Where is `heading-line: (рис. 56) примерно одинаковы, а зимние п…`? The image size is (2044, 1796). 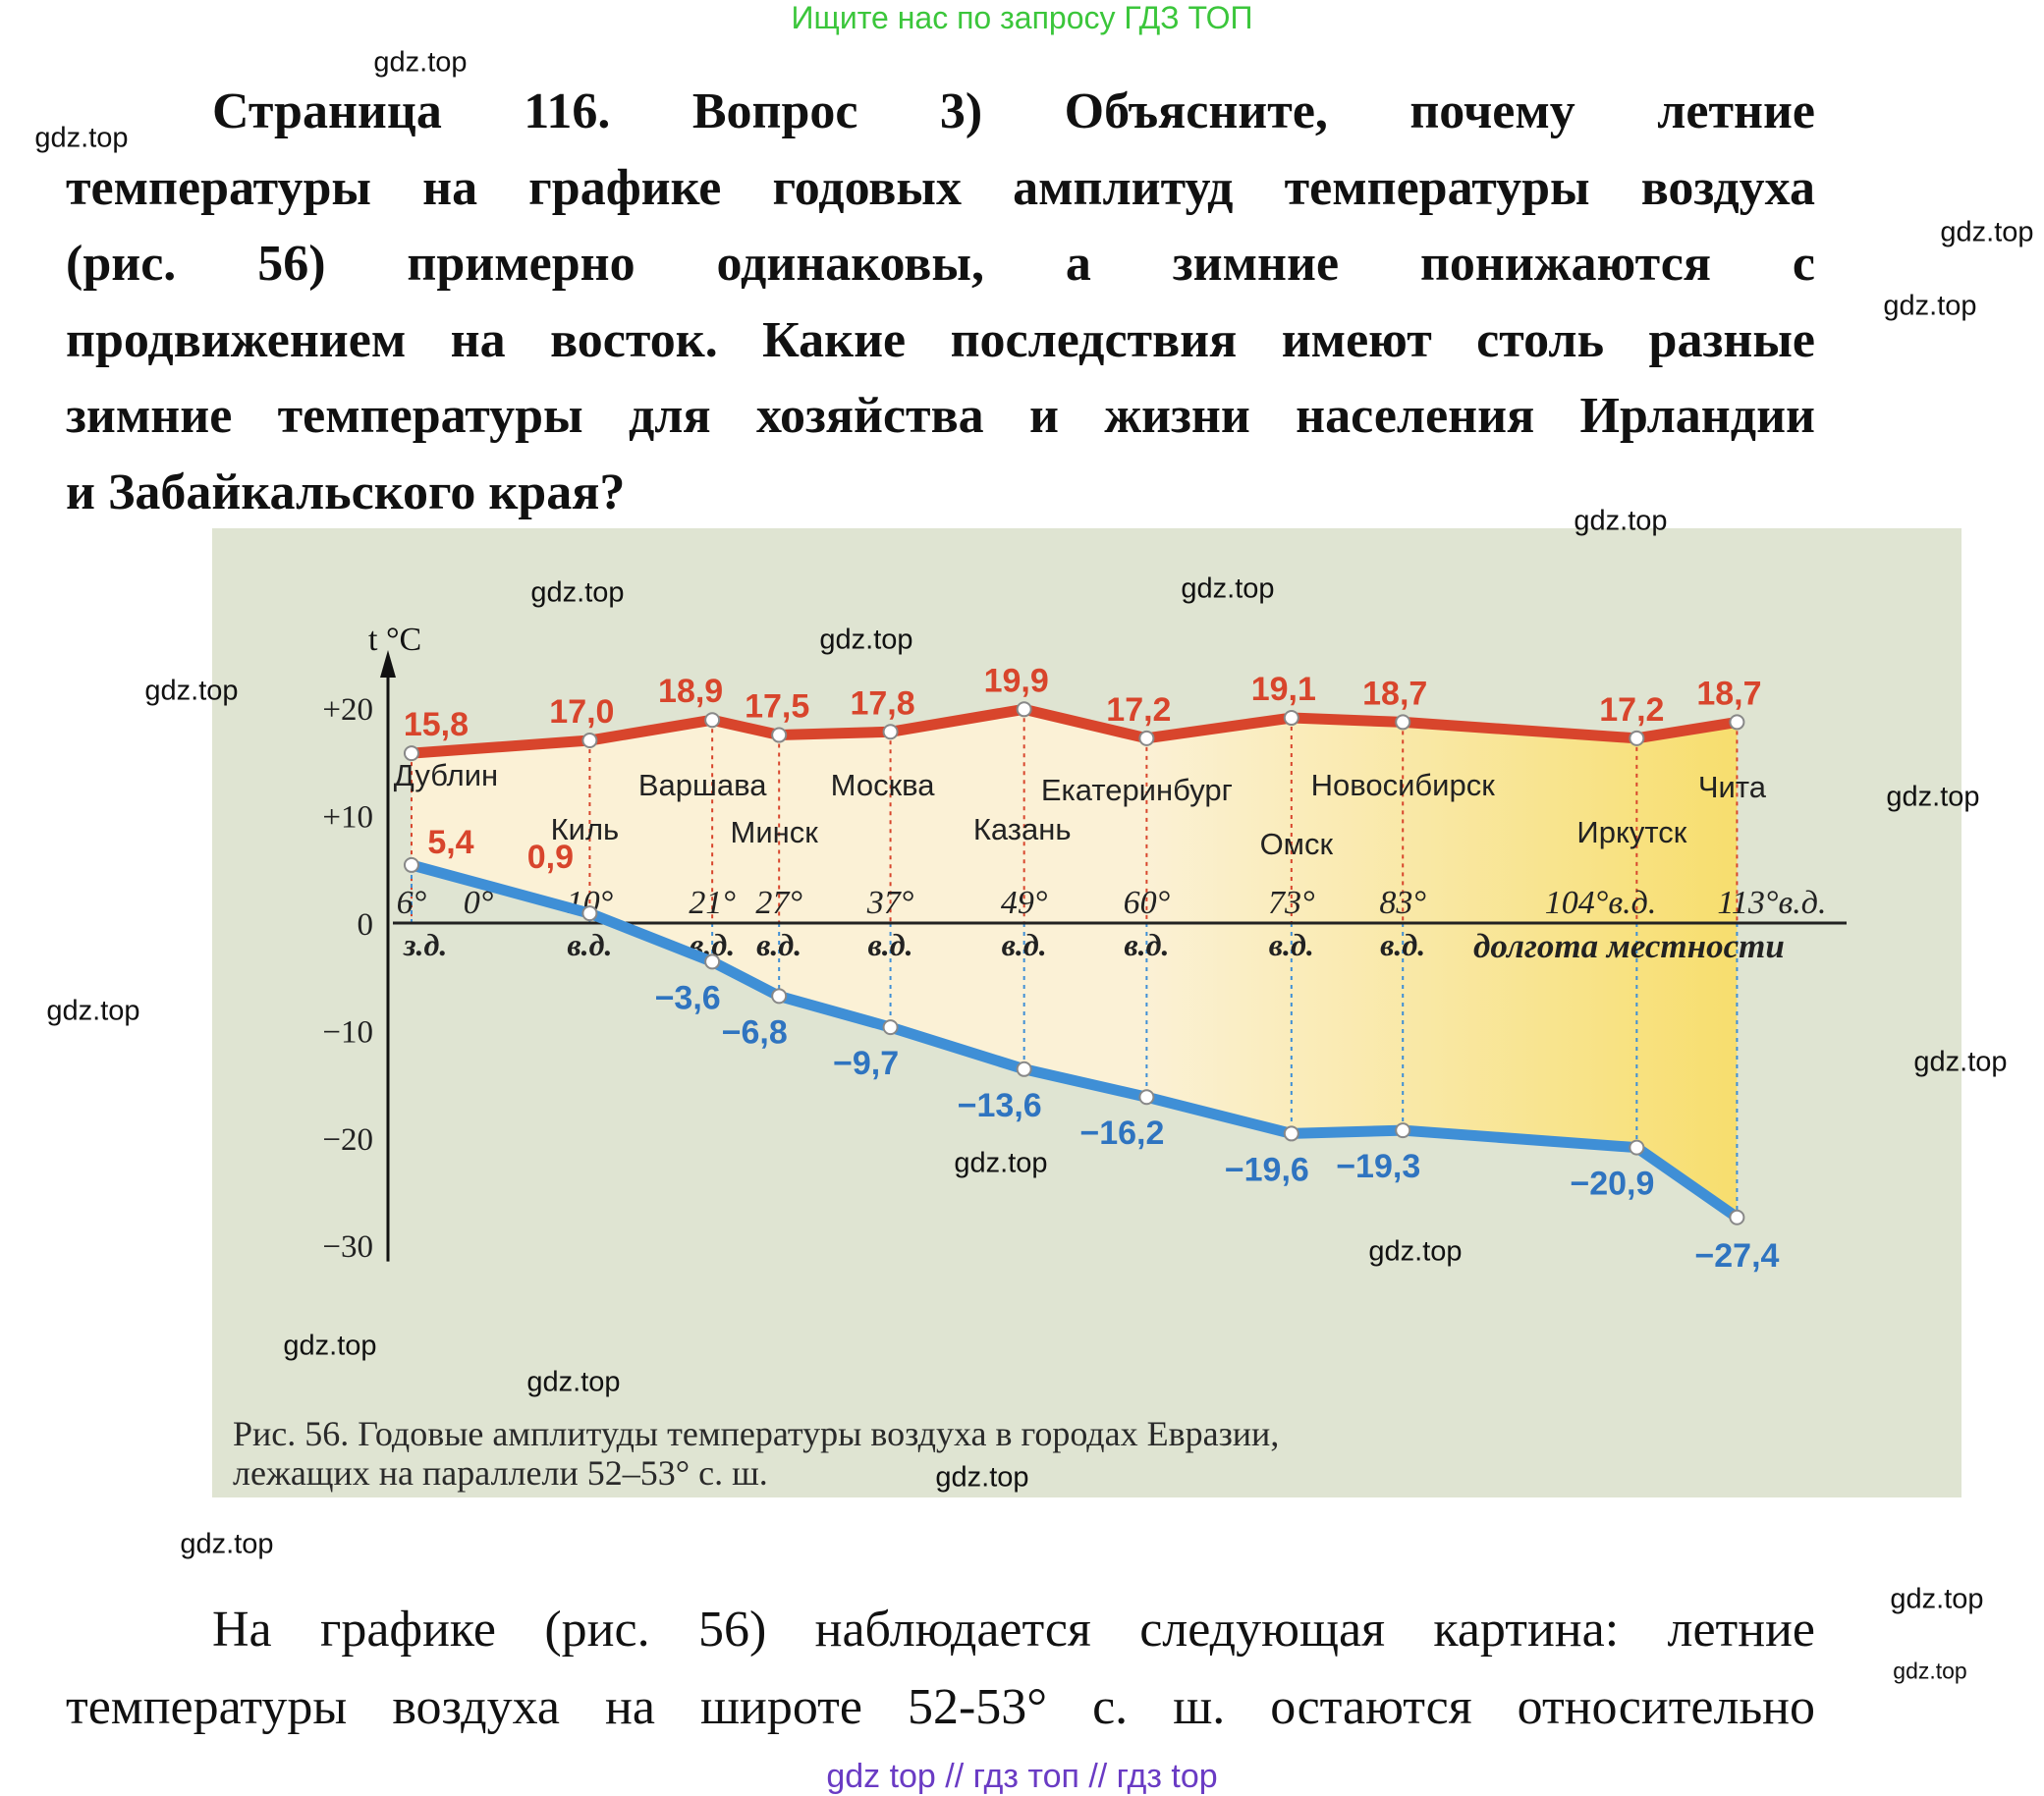
heading-line: (рис. 56) примерно одинаковы, а зимние п… is located at coordinates (940, 264).